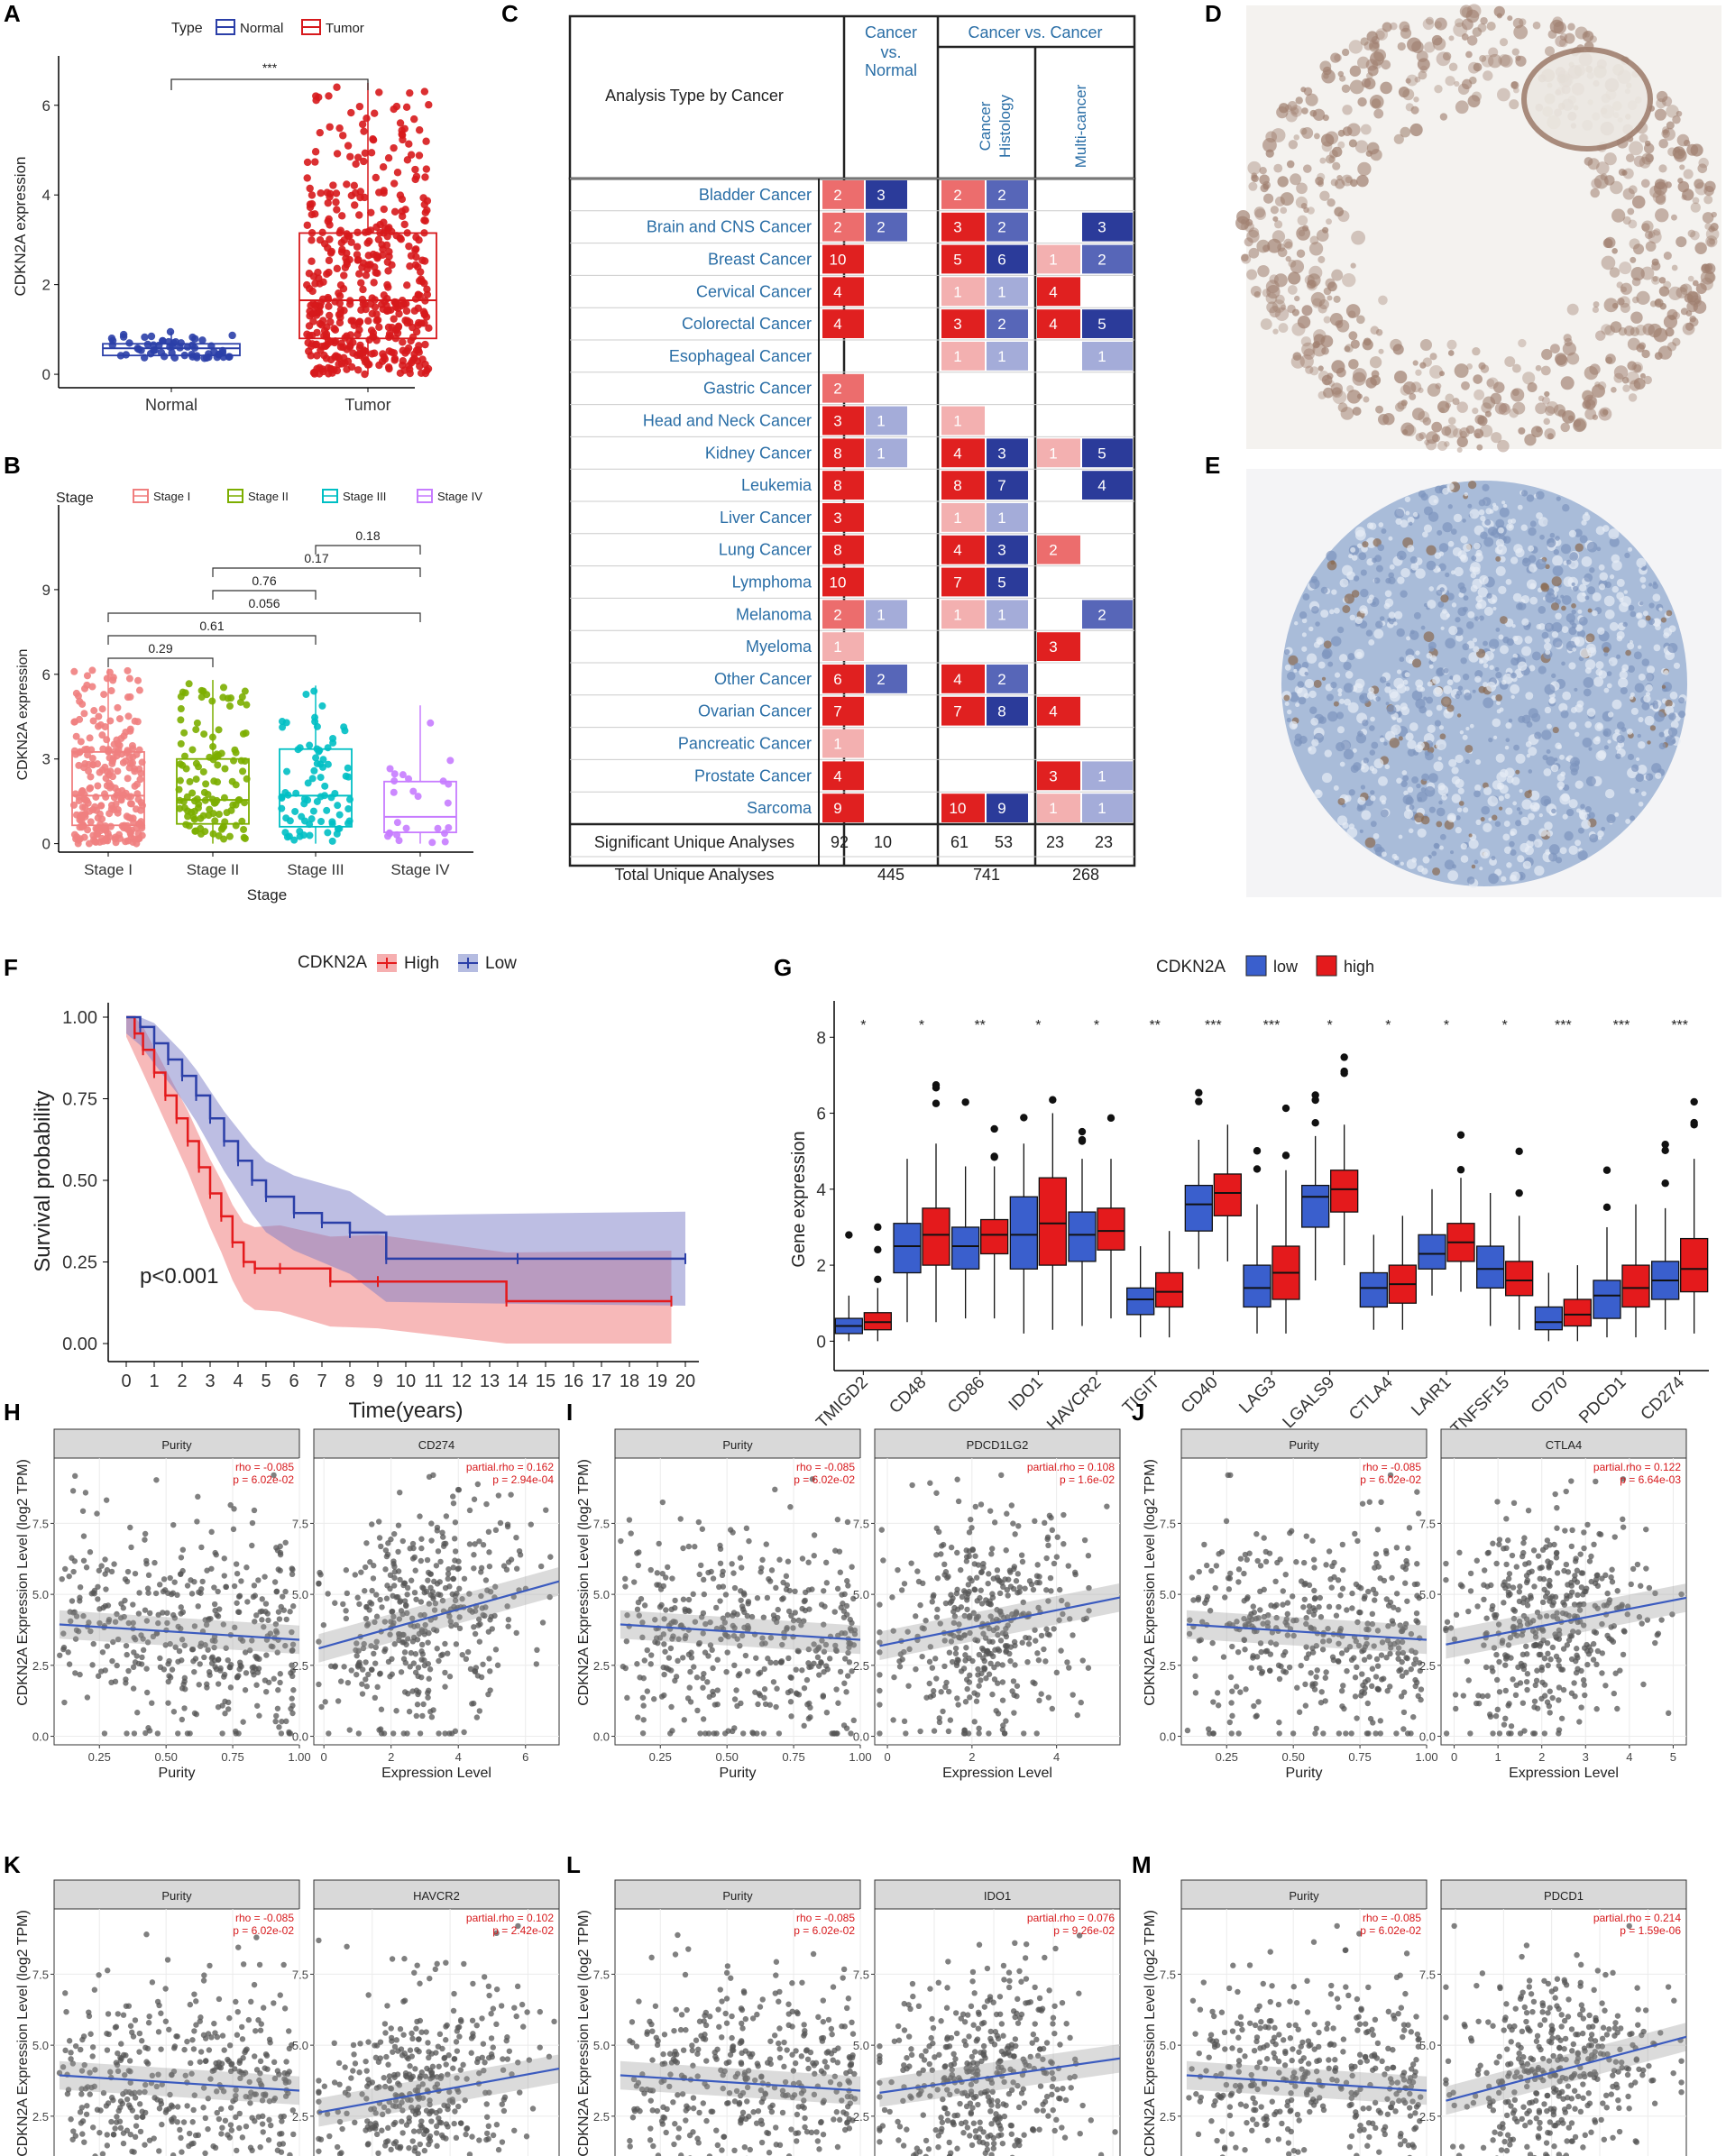 This screenshot has height=2156, width=1726. What do you see at coordinates (994, 1128) in the screenshot?
I see `outlier` at bounding box center [994, 1128].